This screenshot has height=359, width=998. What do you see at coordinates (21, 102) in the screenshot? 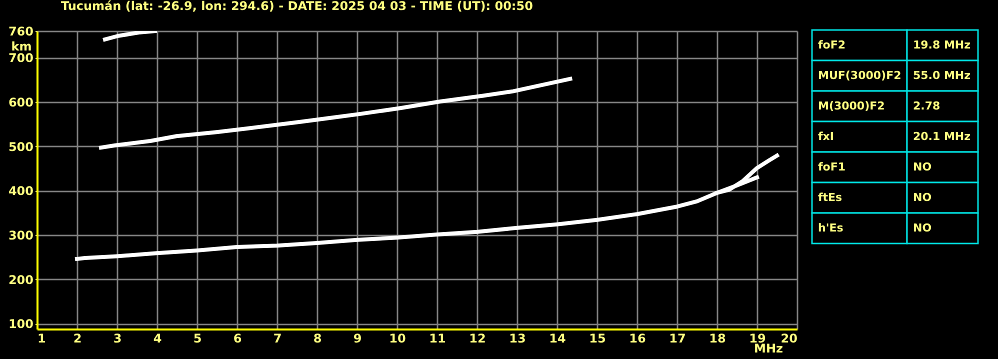
I see `y-tick-label: 600` at bounding box center [21, 102].